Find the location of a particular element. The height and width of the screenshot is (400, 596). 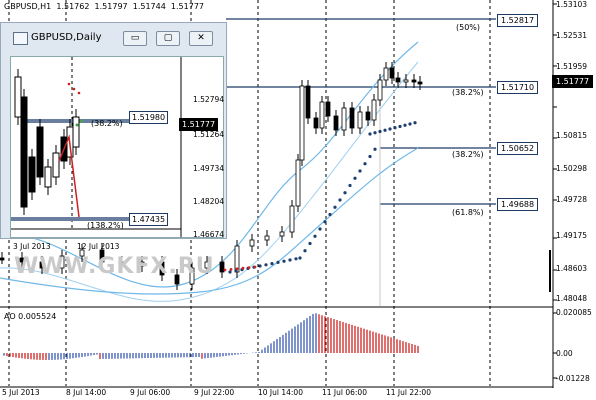

ao-tick: 0.020085 is located at coordinates (574, 312).